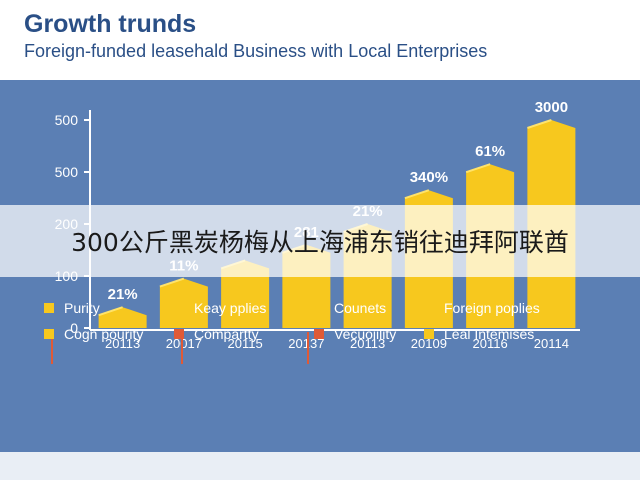 The image size is (640, 480). I want to click on data-label: 3000, so click(551, 107).